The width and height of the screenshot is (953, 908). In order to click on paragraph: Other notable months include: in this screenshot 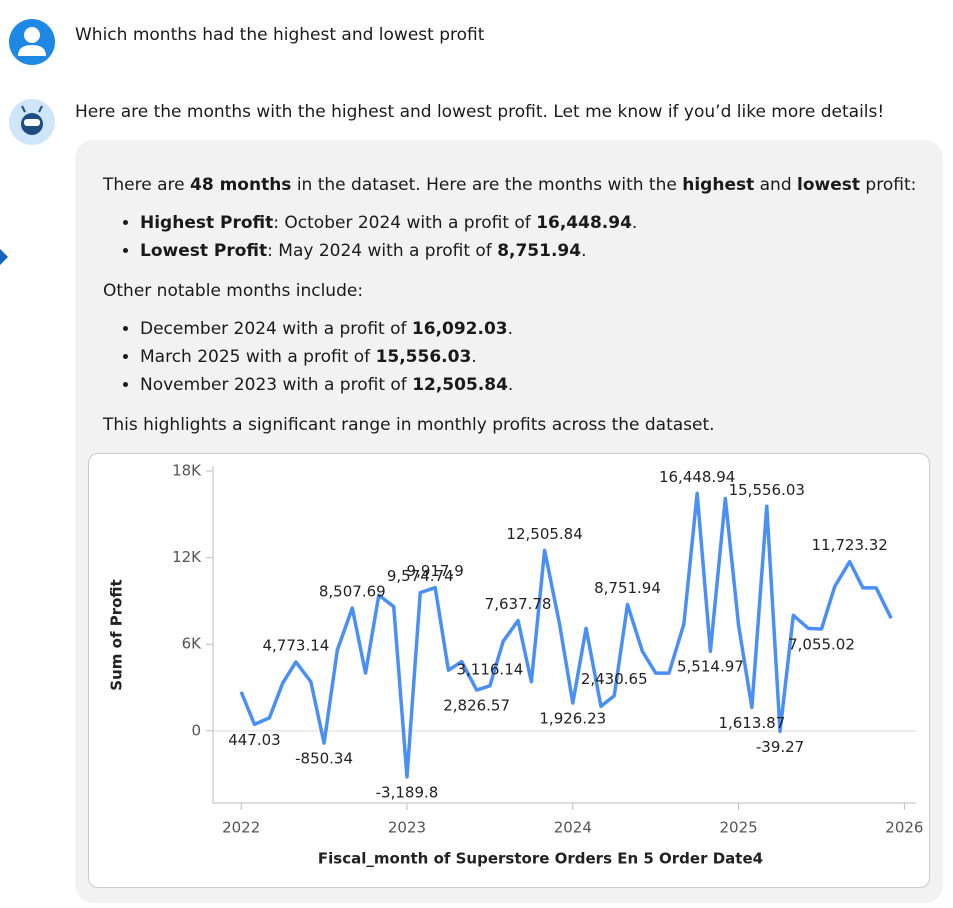, I will do `click(518, 291)`.